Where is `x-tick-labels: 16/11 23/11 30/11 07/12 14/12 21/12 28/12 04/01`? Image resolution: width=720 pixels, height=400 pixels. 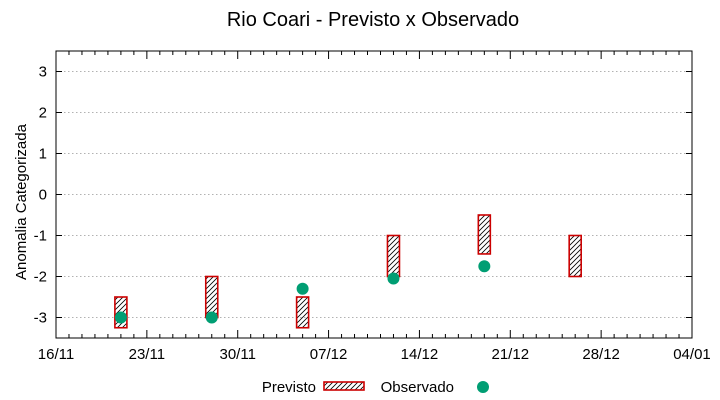 x-tick-labels: 16/11 23/11 30/11 07/12 14/12 21/12 28/12 04/01 is located at coordinates (374, 354).